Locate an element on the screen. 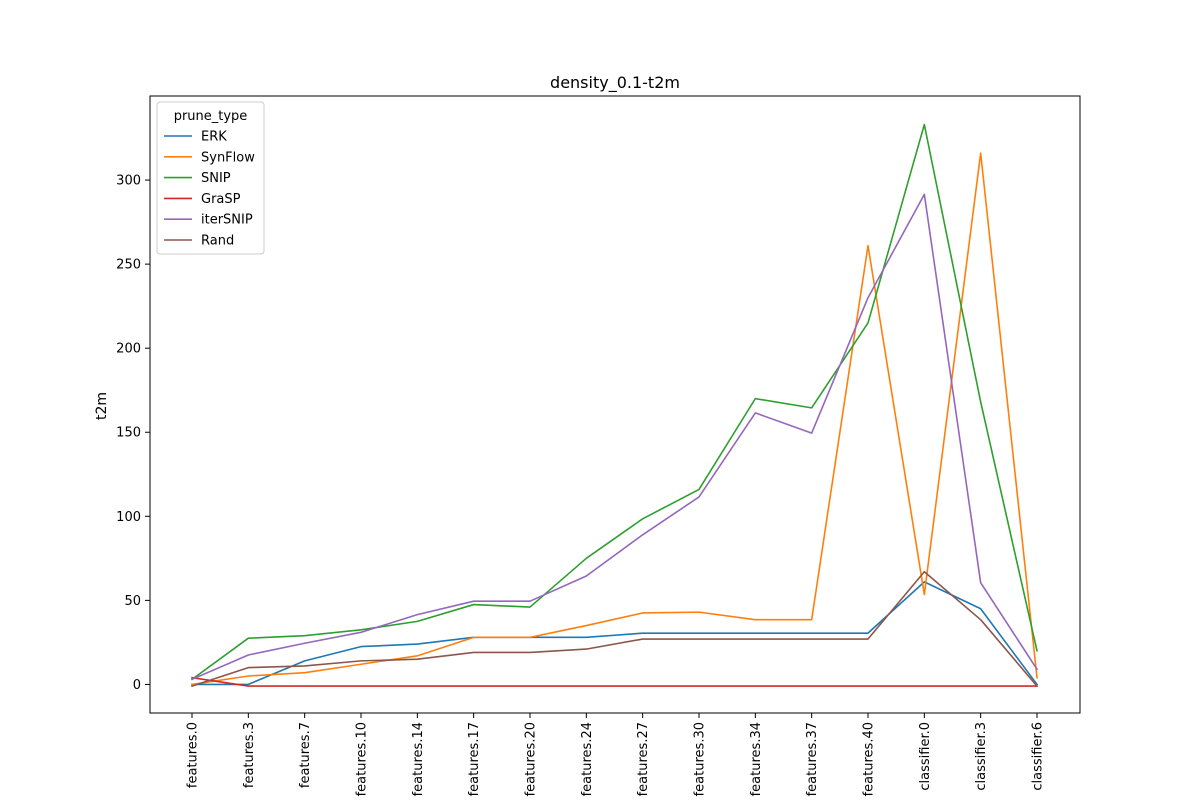  x-tick-label: features.27 is located at coordinates (643, 759).